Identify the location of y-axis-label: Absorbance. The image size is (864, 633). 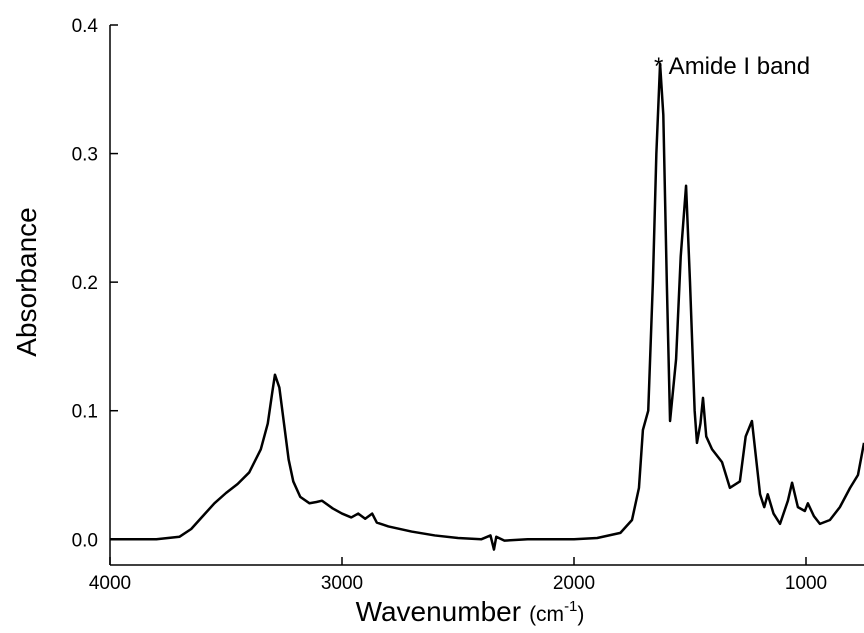
(26, 281).